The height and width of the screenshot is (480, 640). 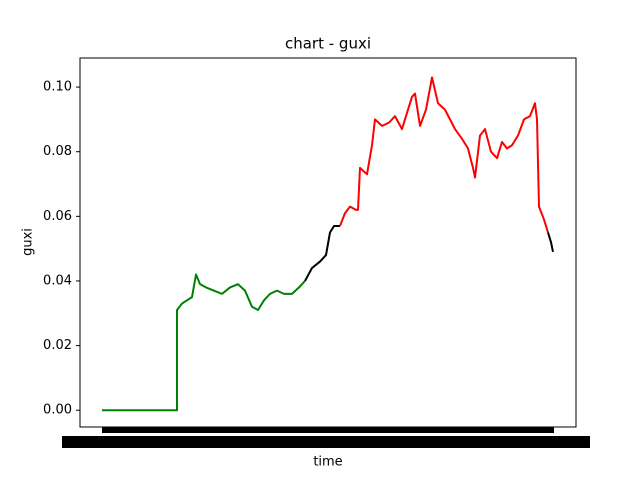 I want to click on y-tick-label: 0.06, so click(x=57, y=216).